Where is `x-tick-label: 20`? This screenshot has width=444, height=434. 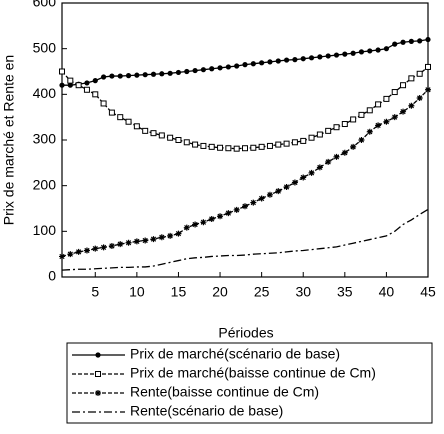
x-tick-label: 20 is located at coordinates (220, 292).